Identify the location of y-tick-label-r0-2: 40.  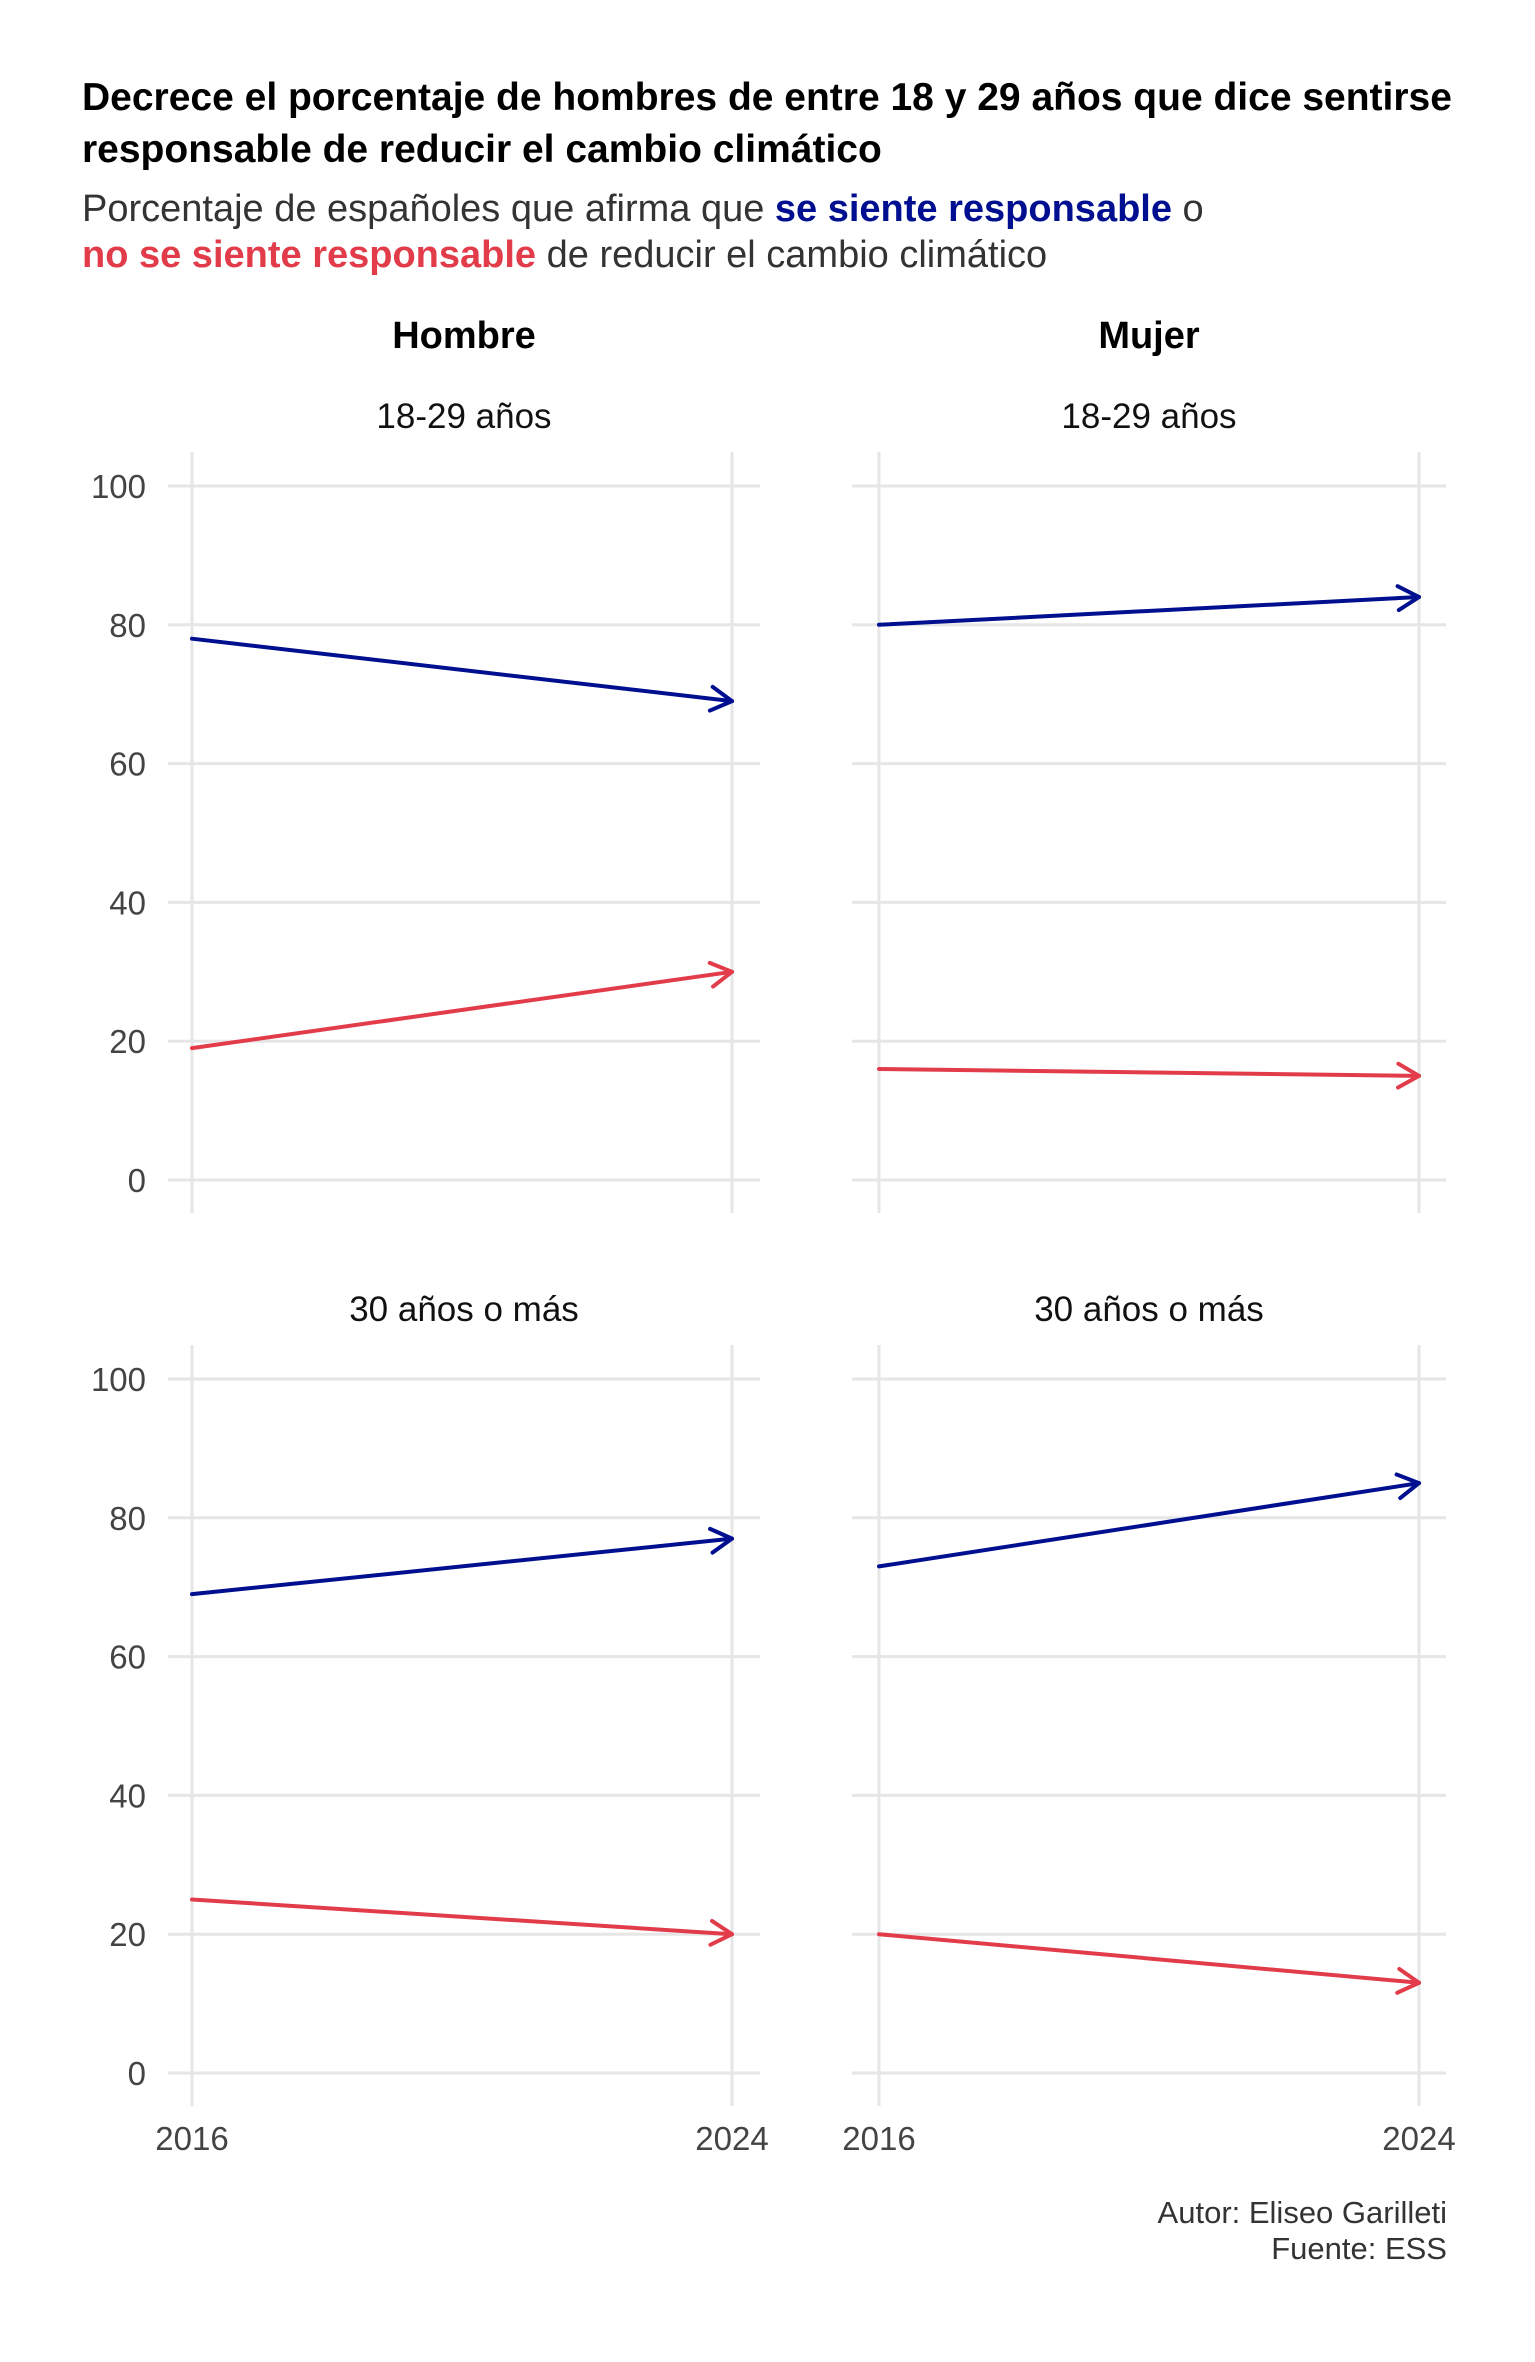
(127, 902).